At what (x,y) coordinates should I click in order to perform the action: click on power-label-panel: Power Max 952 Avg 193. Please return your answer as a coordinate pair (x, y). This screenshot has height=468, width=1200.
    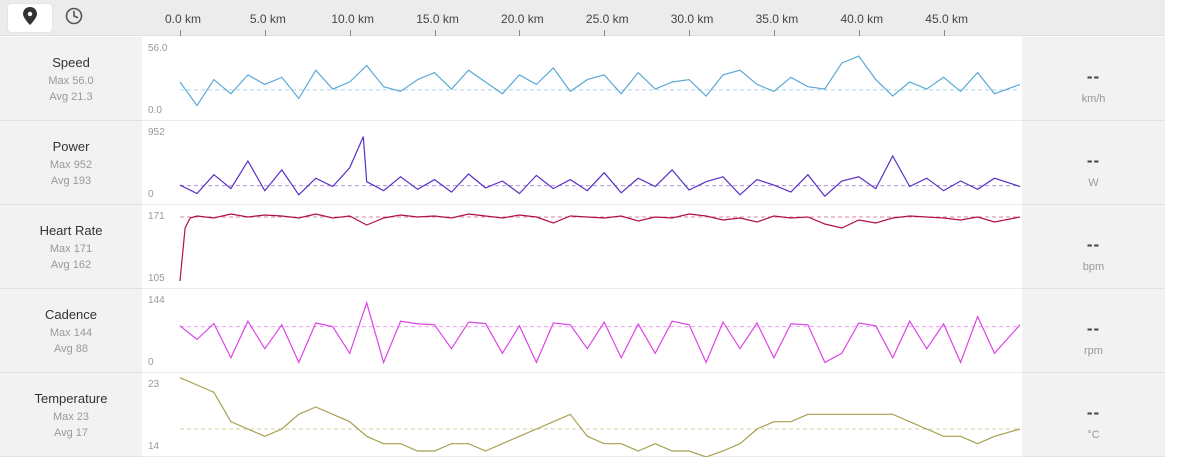
    Looking at the image, I should click on (71, 163).